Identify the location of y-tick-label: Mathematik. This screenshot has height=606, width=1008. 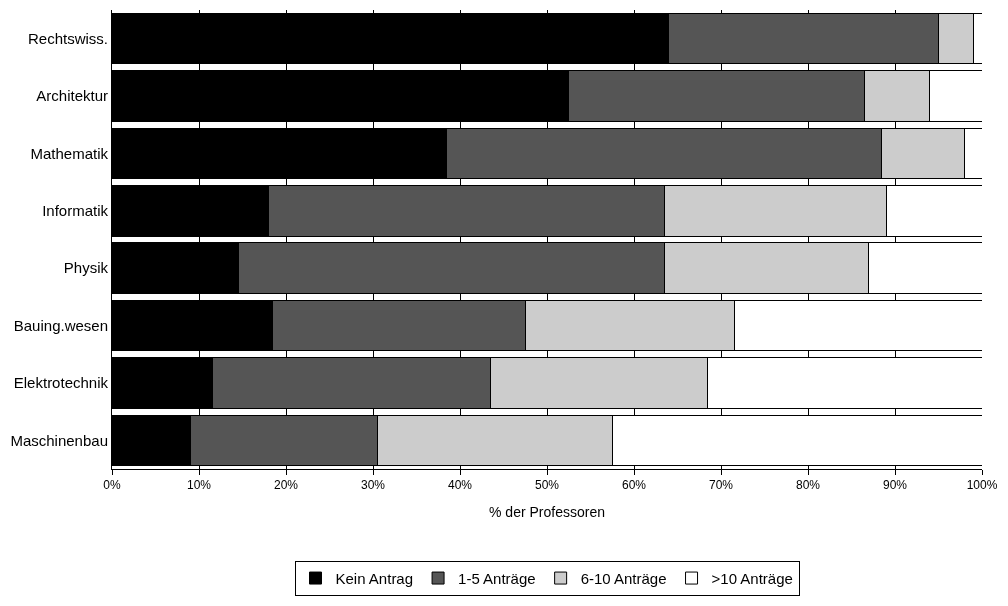
(69, 153).